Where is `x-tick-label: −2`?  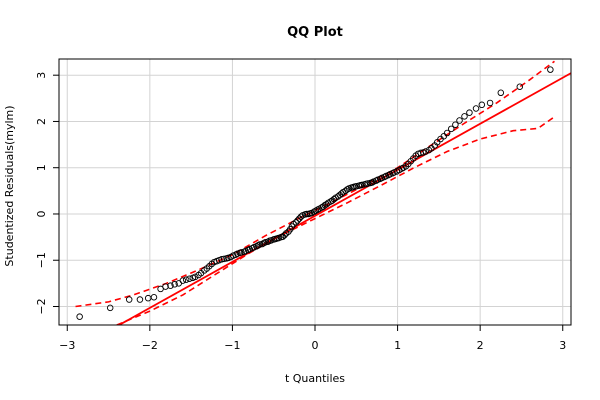
x-tick-label: −2 is located at coordinates (150, 345).